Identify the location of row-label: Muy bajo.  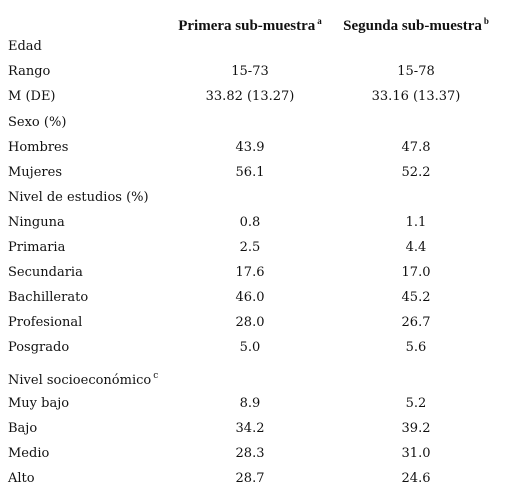
(38, 404).